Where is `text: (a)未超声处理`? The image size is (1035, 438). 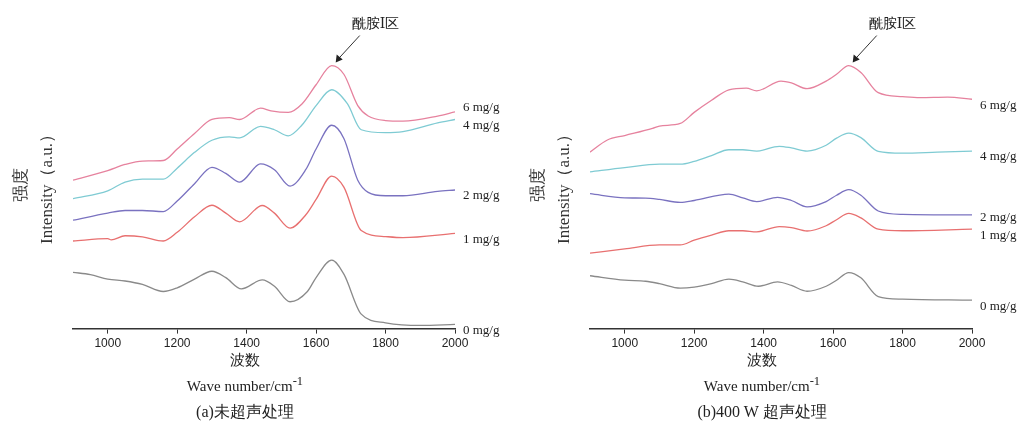
text: (a)未超声处理 is located at coordinates (245, 411).